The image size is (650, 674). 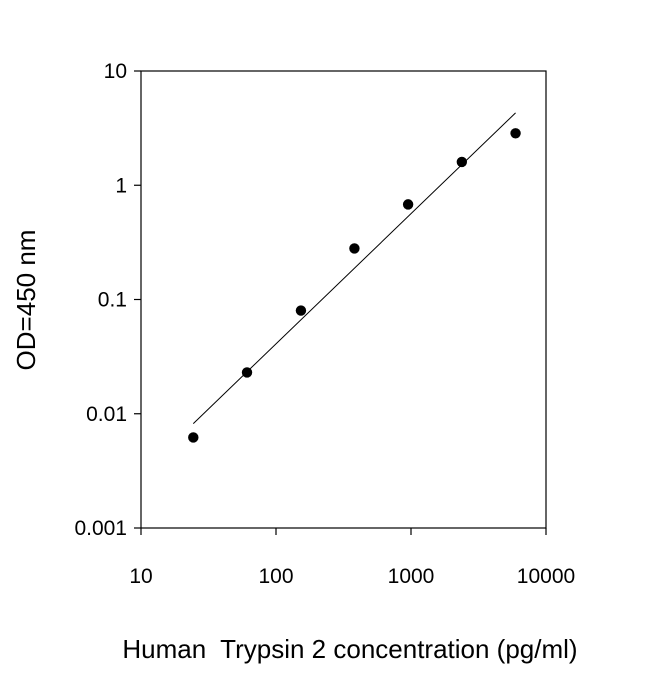 What do you see at coordinates (115, 71) in the screenshot?
I see `y-tick-label: 10` at bounding box center [115, 71].